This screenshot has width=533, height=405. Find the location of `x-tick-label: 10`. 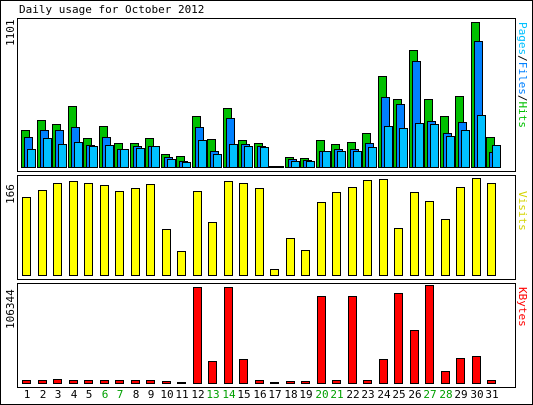

x-tick-label: 10 is located at coordinates (167, 394).